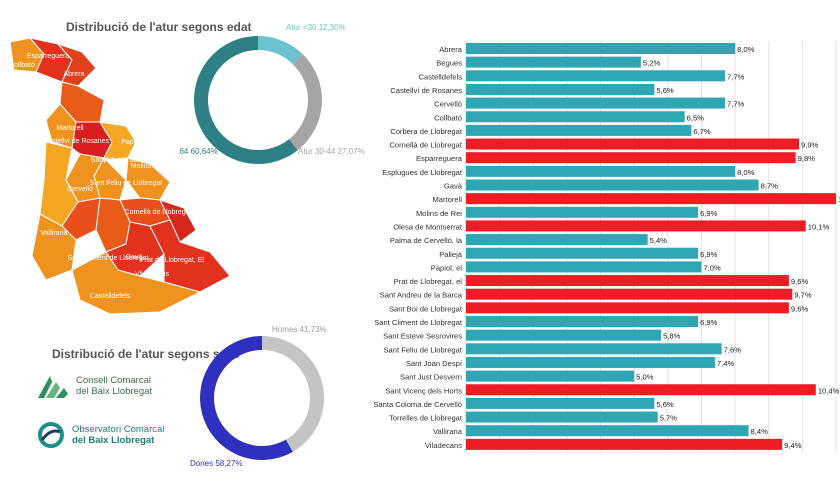 The height and width of the screenshot is (490, 840). I want to click on observatori-circle-icon, so click(51, 435).